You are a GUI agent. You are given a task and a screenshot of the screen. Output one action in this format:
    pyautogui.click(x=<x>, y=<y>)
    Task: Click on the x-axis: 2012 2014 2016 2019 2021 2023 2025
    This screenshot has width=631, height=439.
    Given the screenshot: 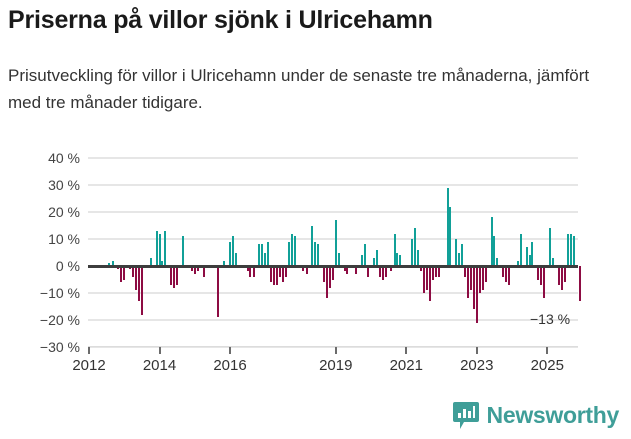 What is the action you would take?
    pyautogui.click(x=325, y=369)
    